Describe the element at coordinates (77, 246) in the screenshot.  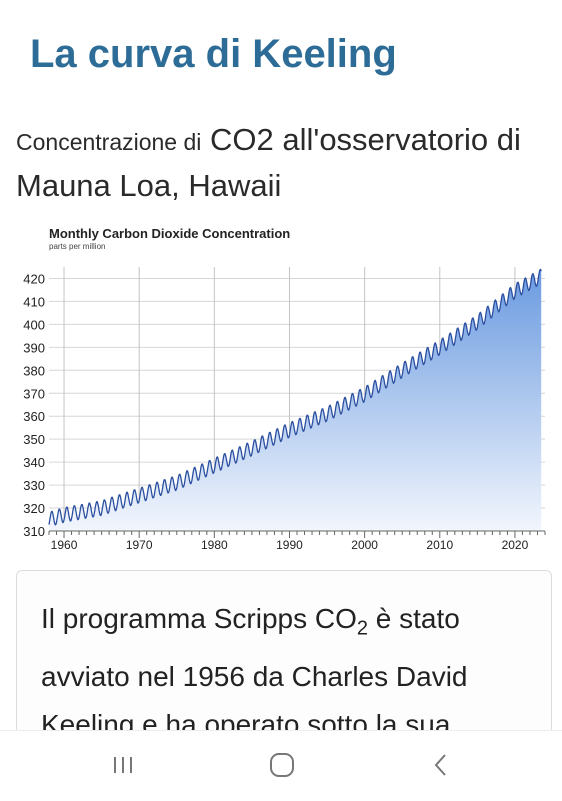
I see `chart-subtitle: parts per million` at that location.